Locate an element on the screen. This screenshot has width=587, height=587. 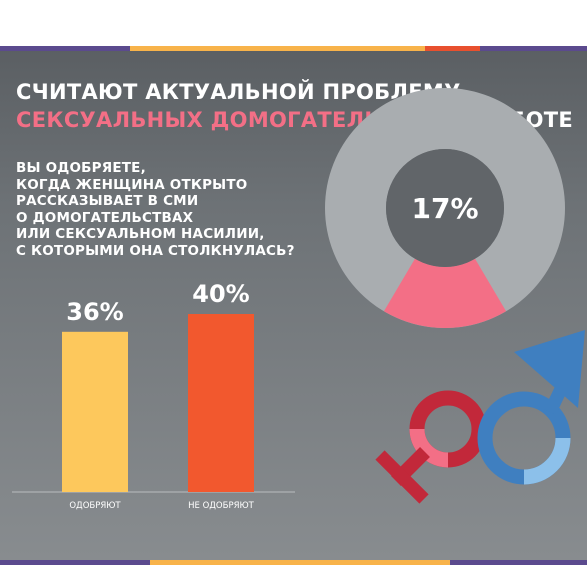
donut-value-label: 17% is located at coordinates (444, 208).